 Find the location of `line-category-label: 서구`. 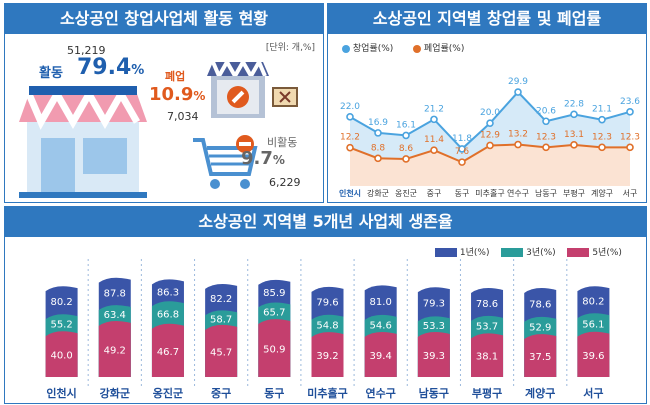

line-category-label: 서구 is located at coordinates (630, 193).